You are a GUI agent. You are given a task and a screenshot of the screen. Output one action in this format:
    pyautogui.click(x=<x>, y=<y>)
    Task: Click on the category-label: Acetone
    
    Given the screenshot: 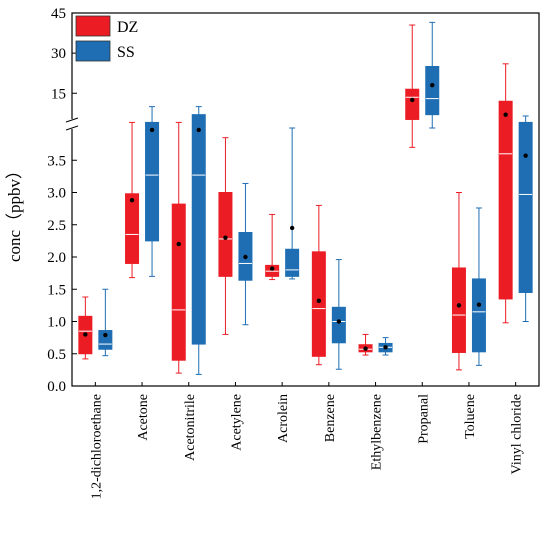 What is the action you would take?
    pyautogui.click(x=143, y=417)
    